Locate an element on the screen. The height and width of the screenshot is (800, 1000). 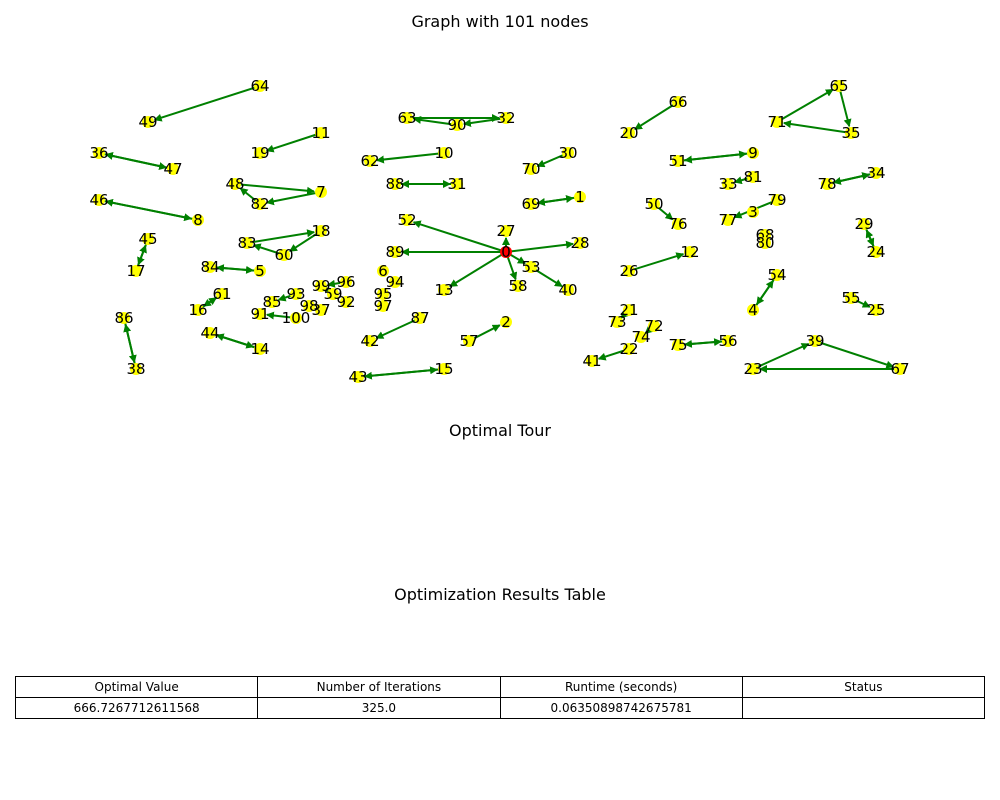
node-97-label: 97 is located at coordinates (382, 306).